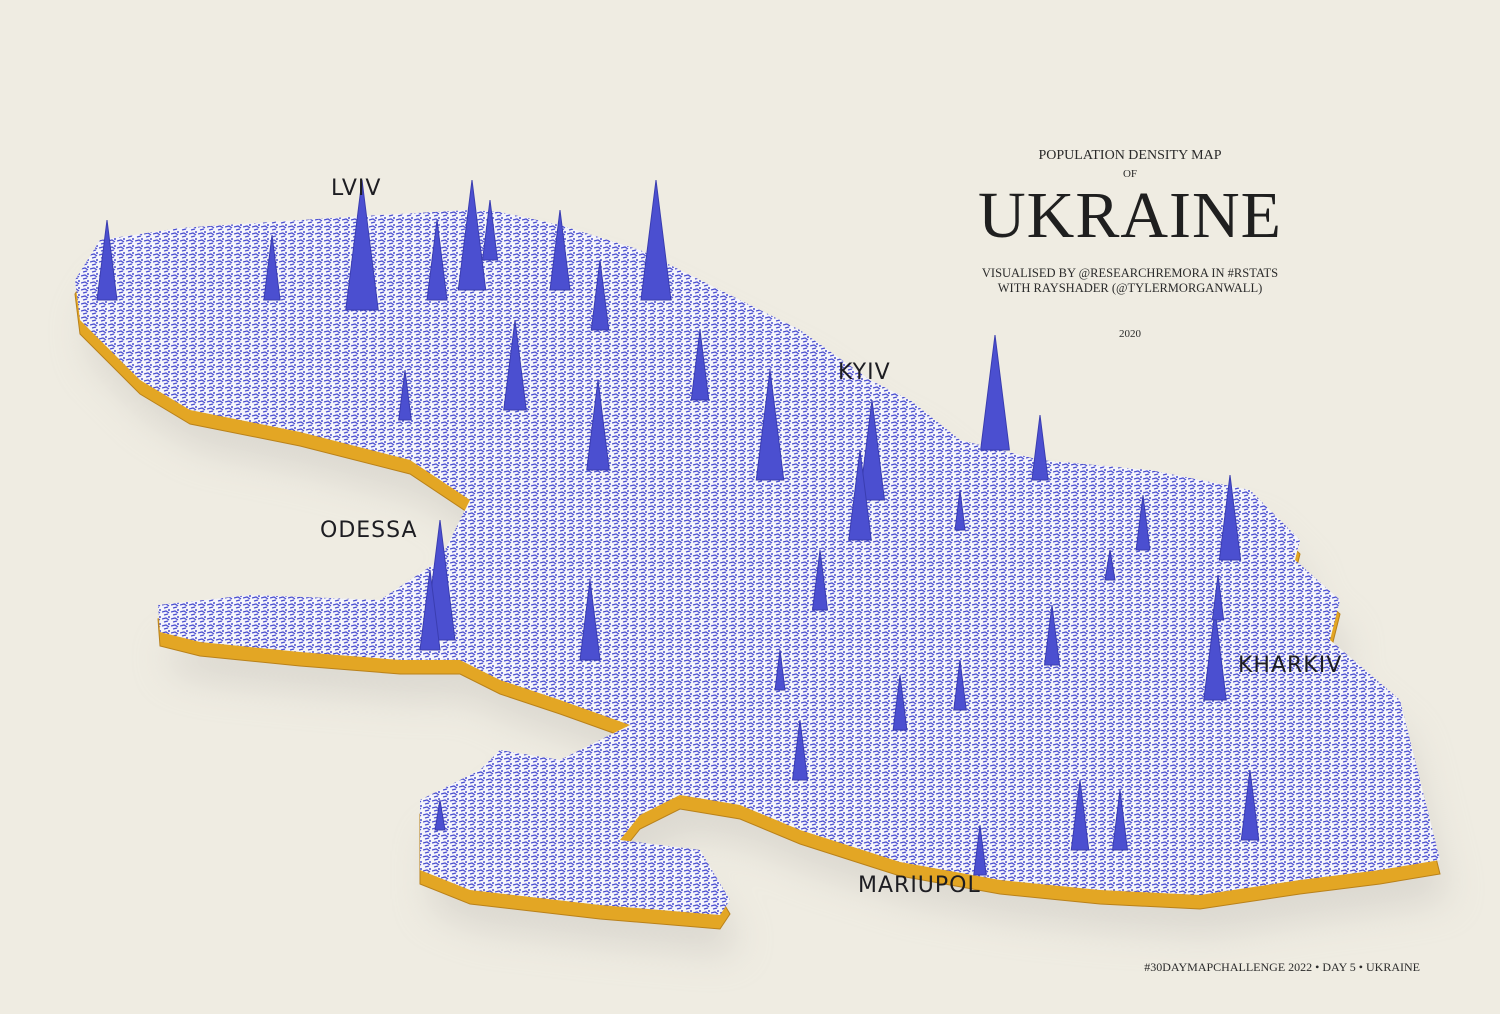  Describe the element at coordinates (369, 530) in the screenshot. I see `city-label-odessa: ODESSA` at that location.